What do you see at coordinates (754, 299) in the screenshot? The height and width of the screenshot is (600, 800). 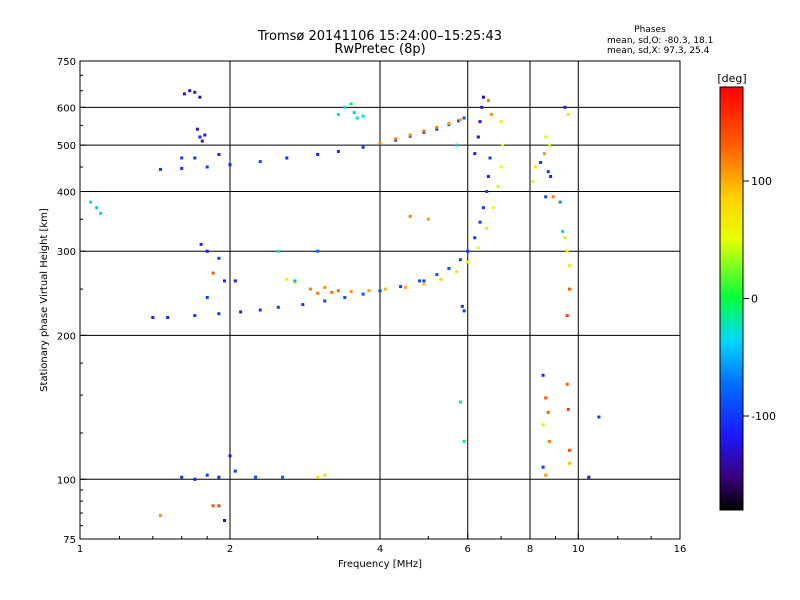 I see `colorbar-tick-label: 0` at bounding box center [754, 299].